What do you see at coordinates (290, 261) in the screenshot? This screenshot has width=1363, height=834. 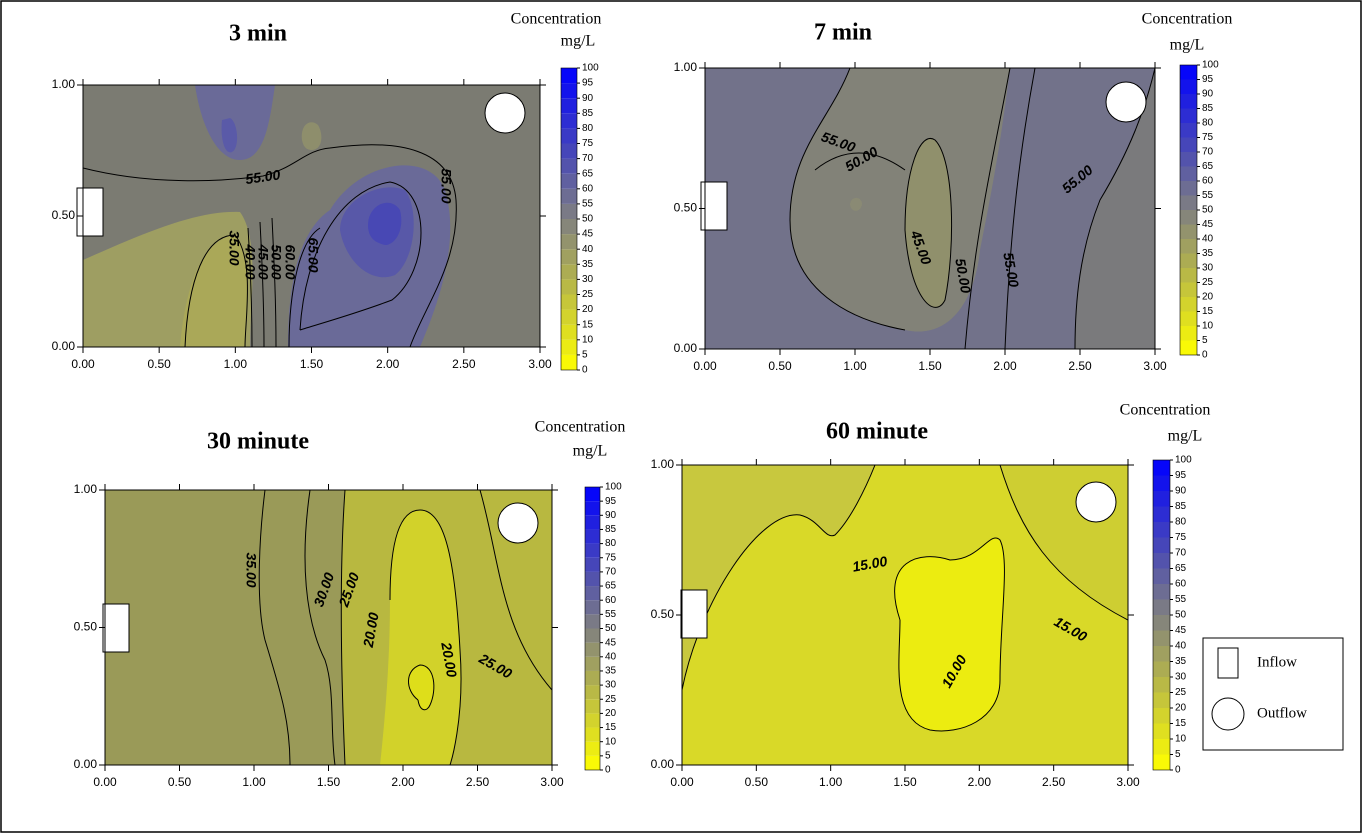 I see `contour-label: 60.00` at bounding box center [290, 261].